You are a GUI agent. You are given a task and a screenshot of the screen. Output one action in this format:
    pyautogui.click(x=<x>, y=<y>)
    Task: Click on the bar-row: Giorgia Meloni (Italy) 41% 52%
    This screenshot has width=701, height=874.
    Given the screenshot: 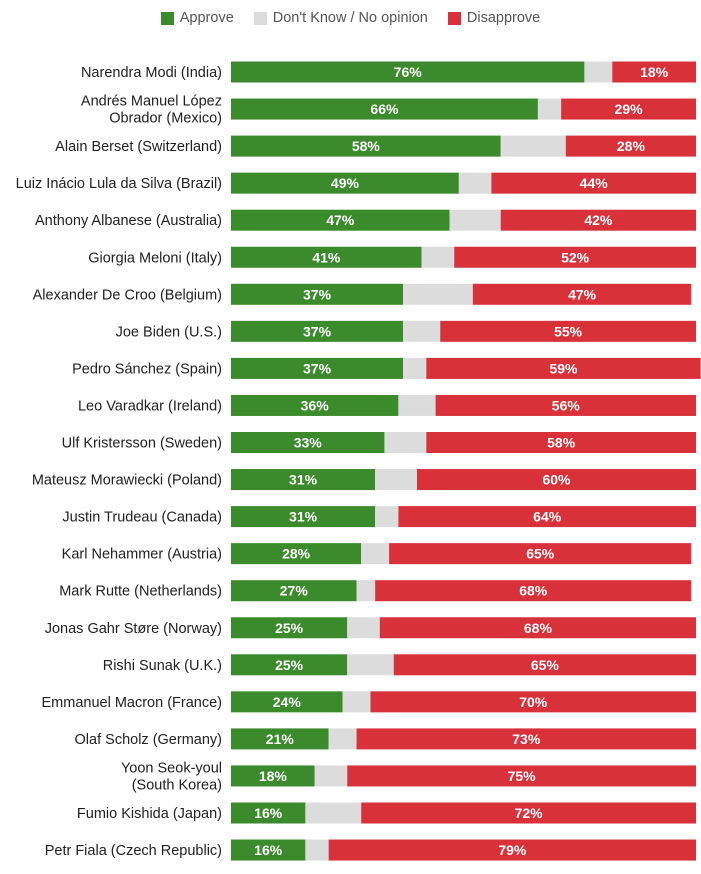 What is the action you would take?
    pyautogui.click(x=392, y=257)
    